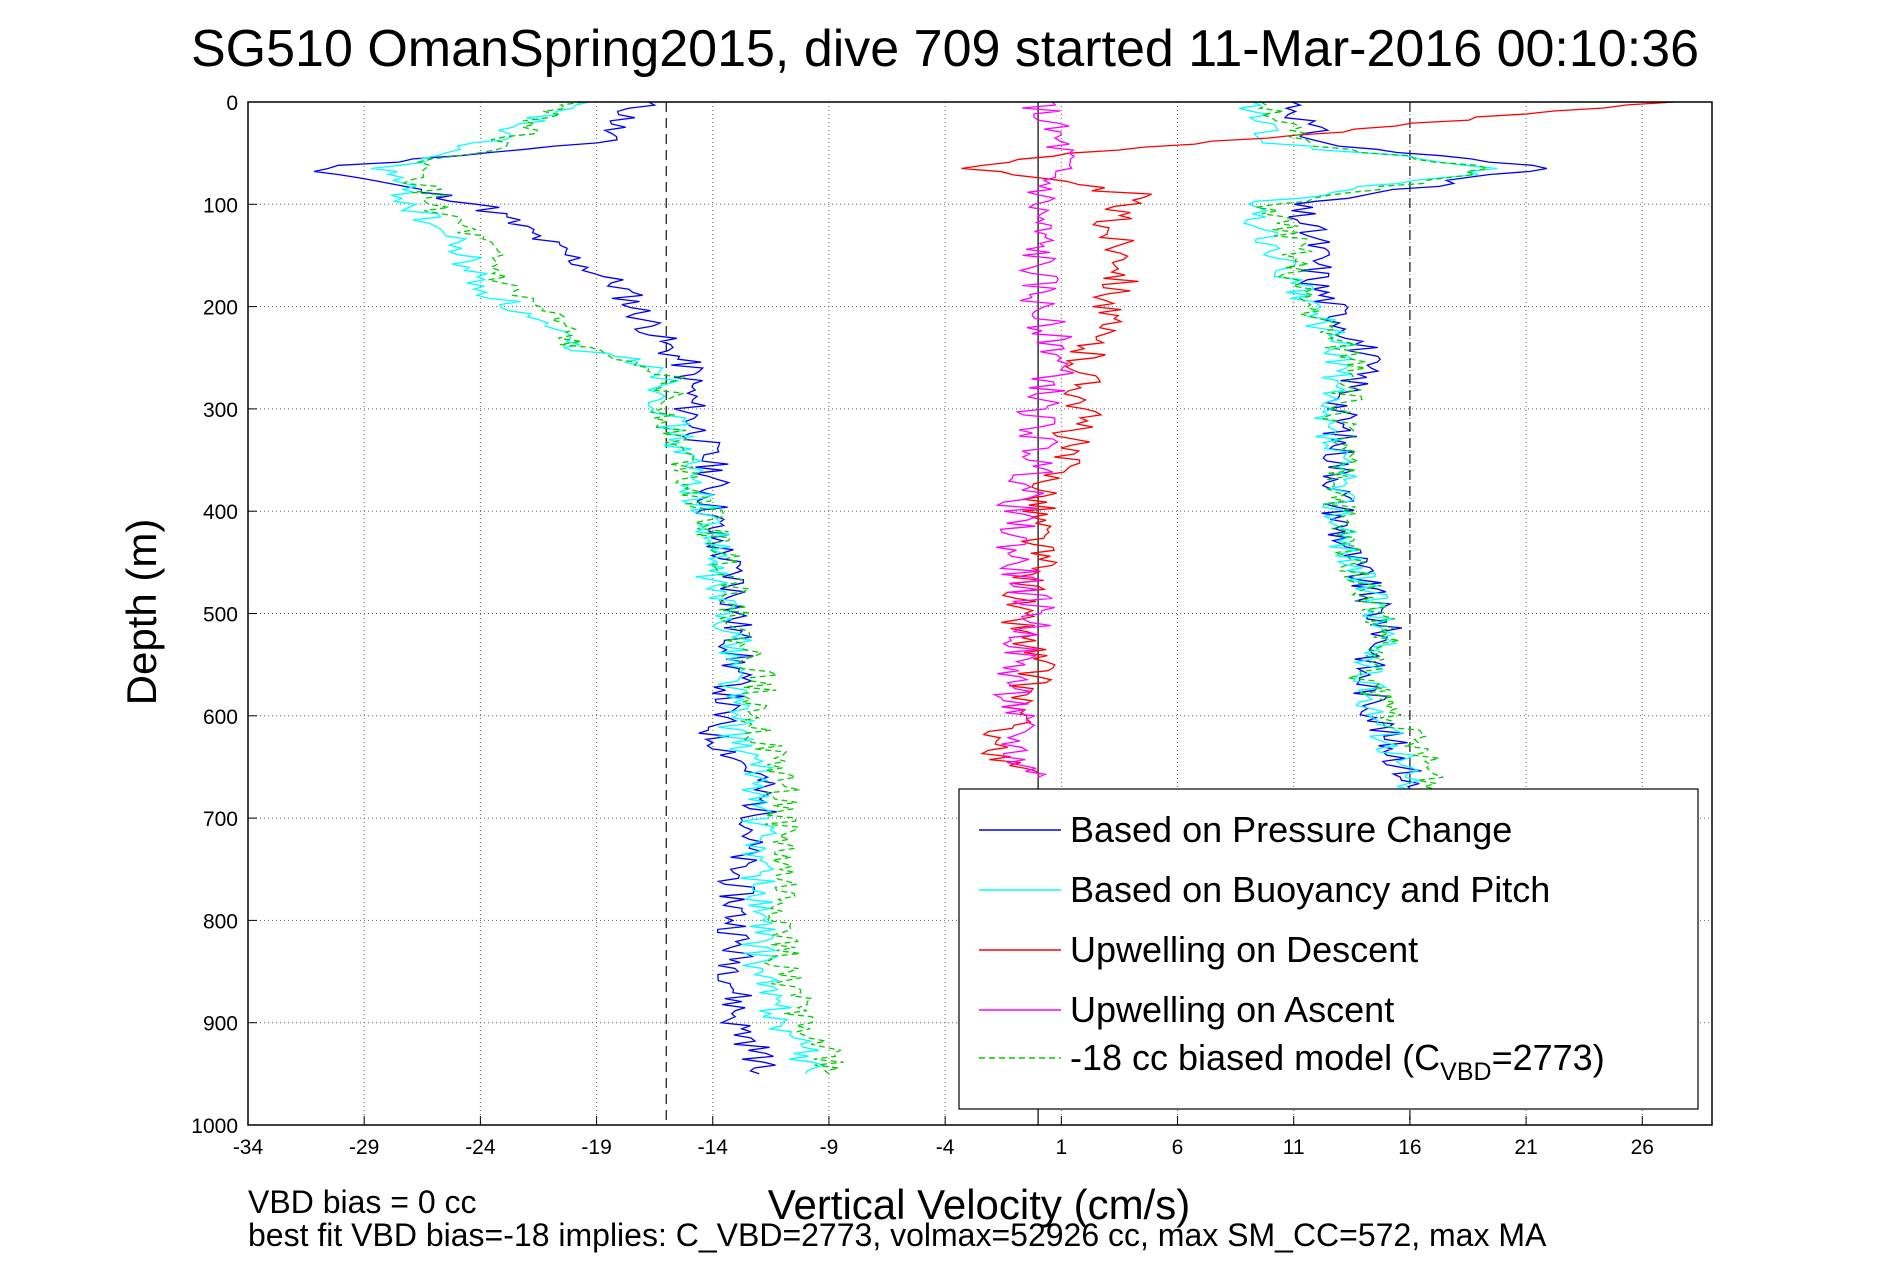  I want to click on y-tick-label: 100, so click(220, 205).